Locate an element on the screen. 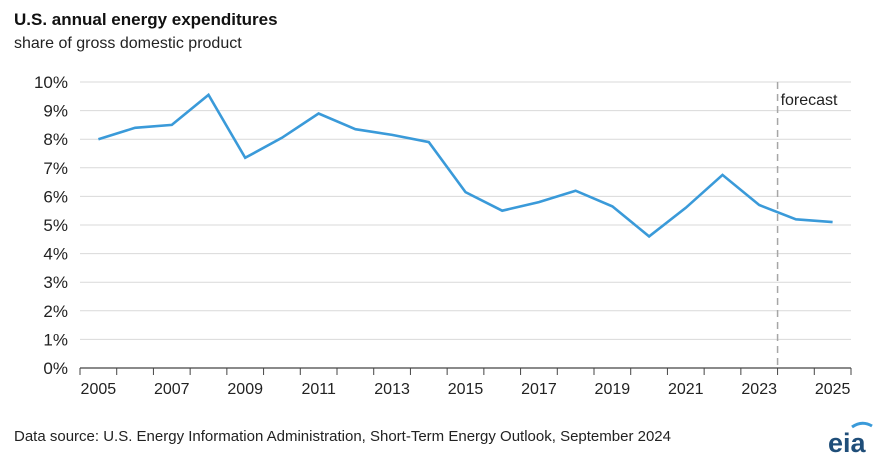  logo-text: eia is located at coordinates (847, 443).